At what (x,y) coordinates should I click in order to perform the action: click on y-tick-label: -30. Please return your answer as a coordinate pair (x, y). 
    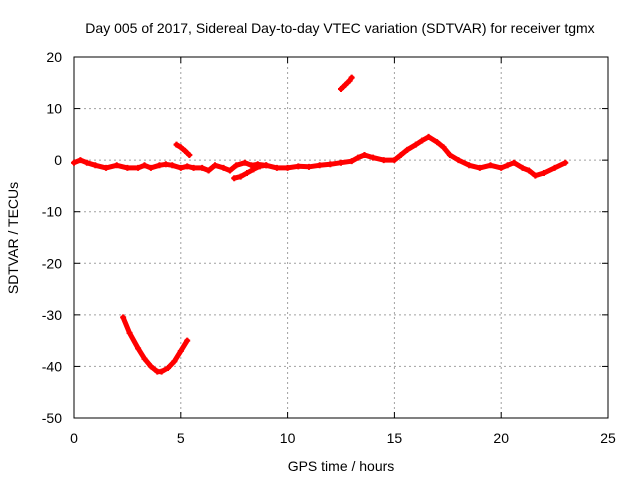
    Looking at the image, I should click on (52, 315).